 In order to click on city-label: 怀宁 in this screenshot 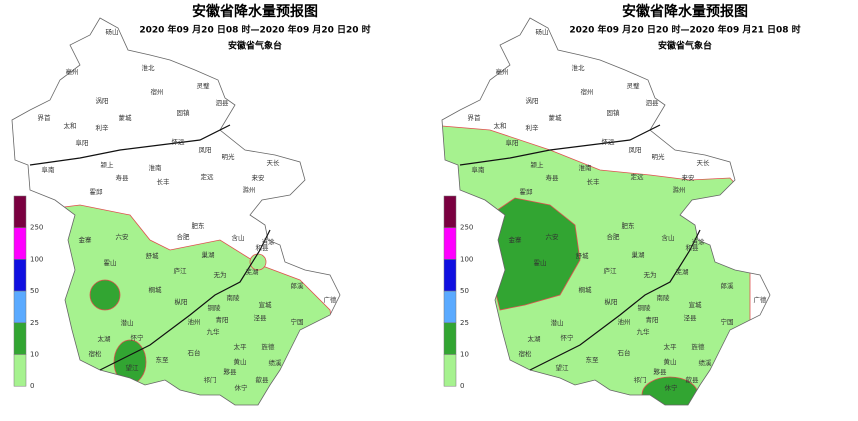, I will do `click(568, 337)`.